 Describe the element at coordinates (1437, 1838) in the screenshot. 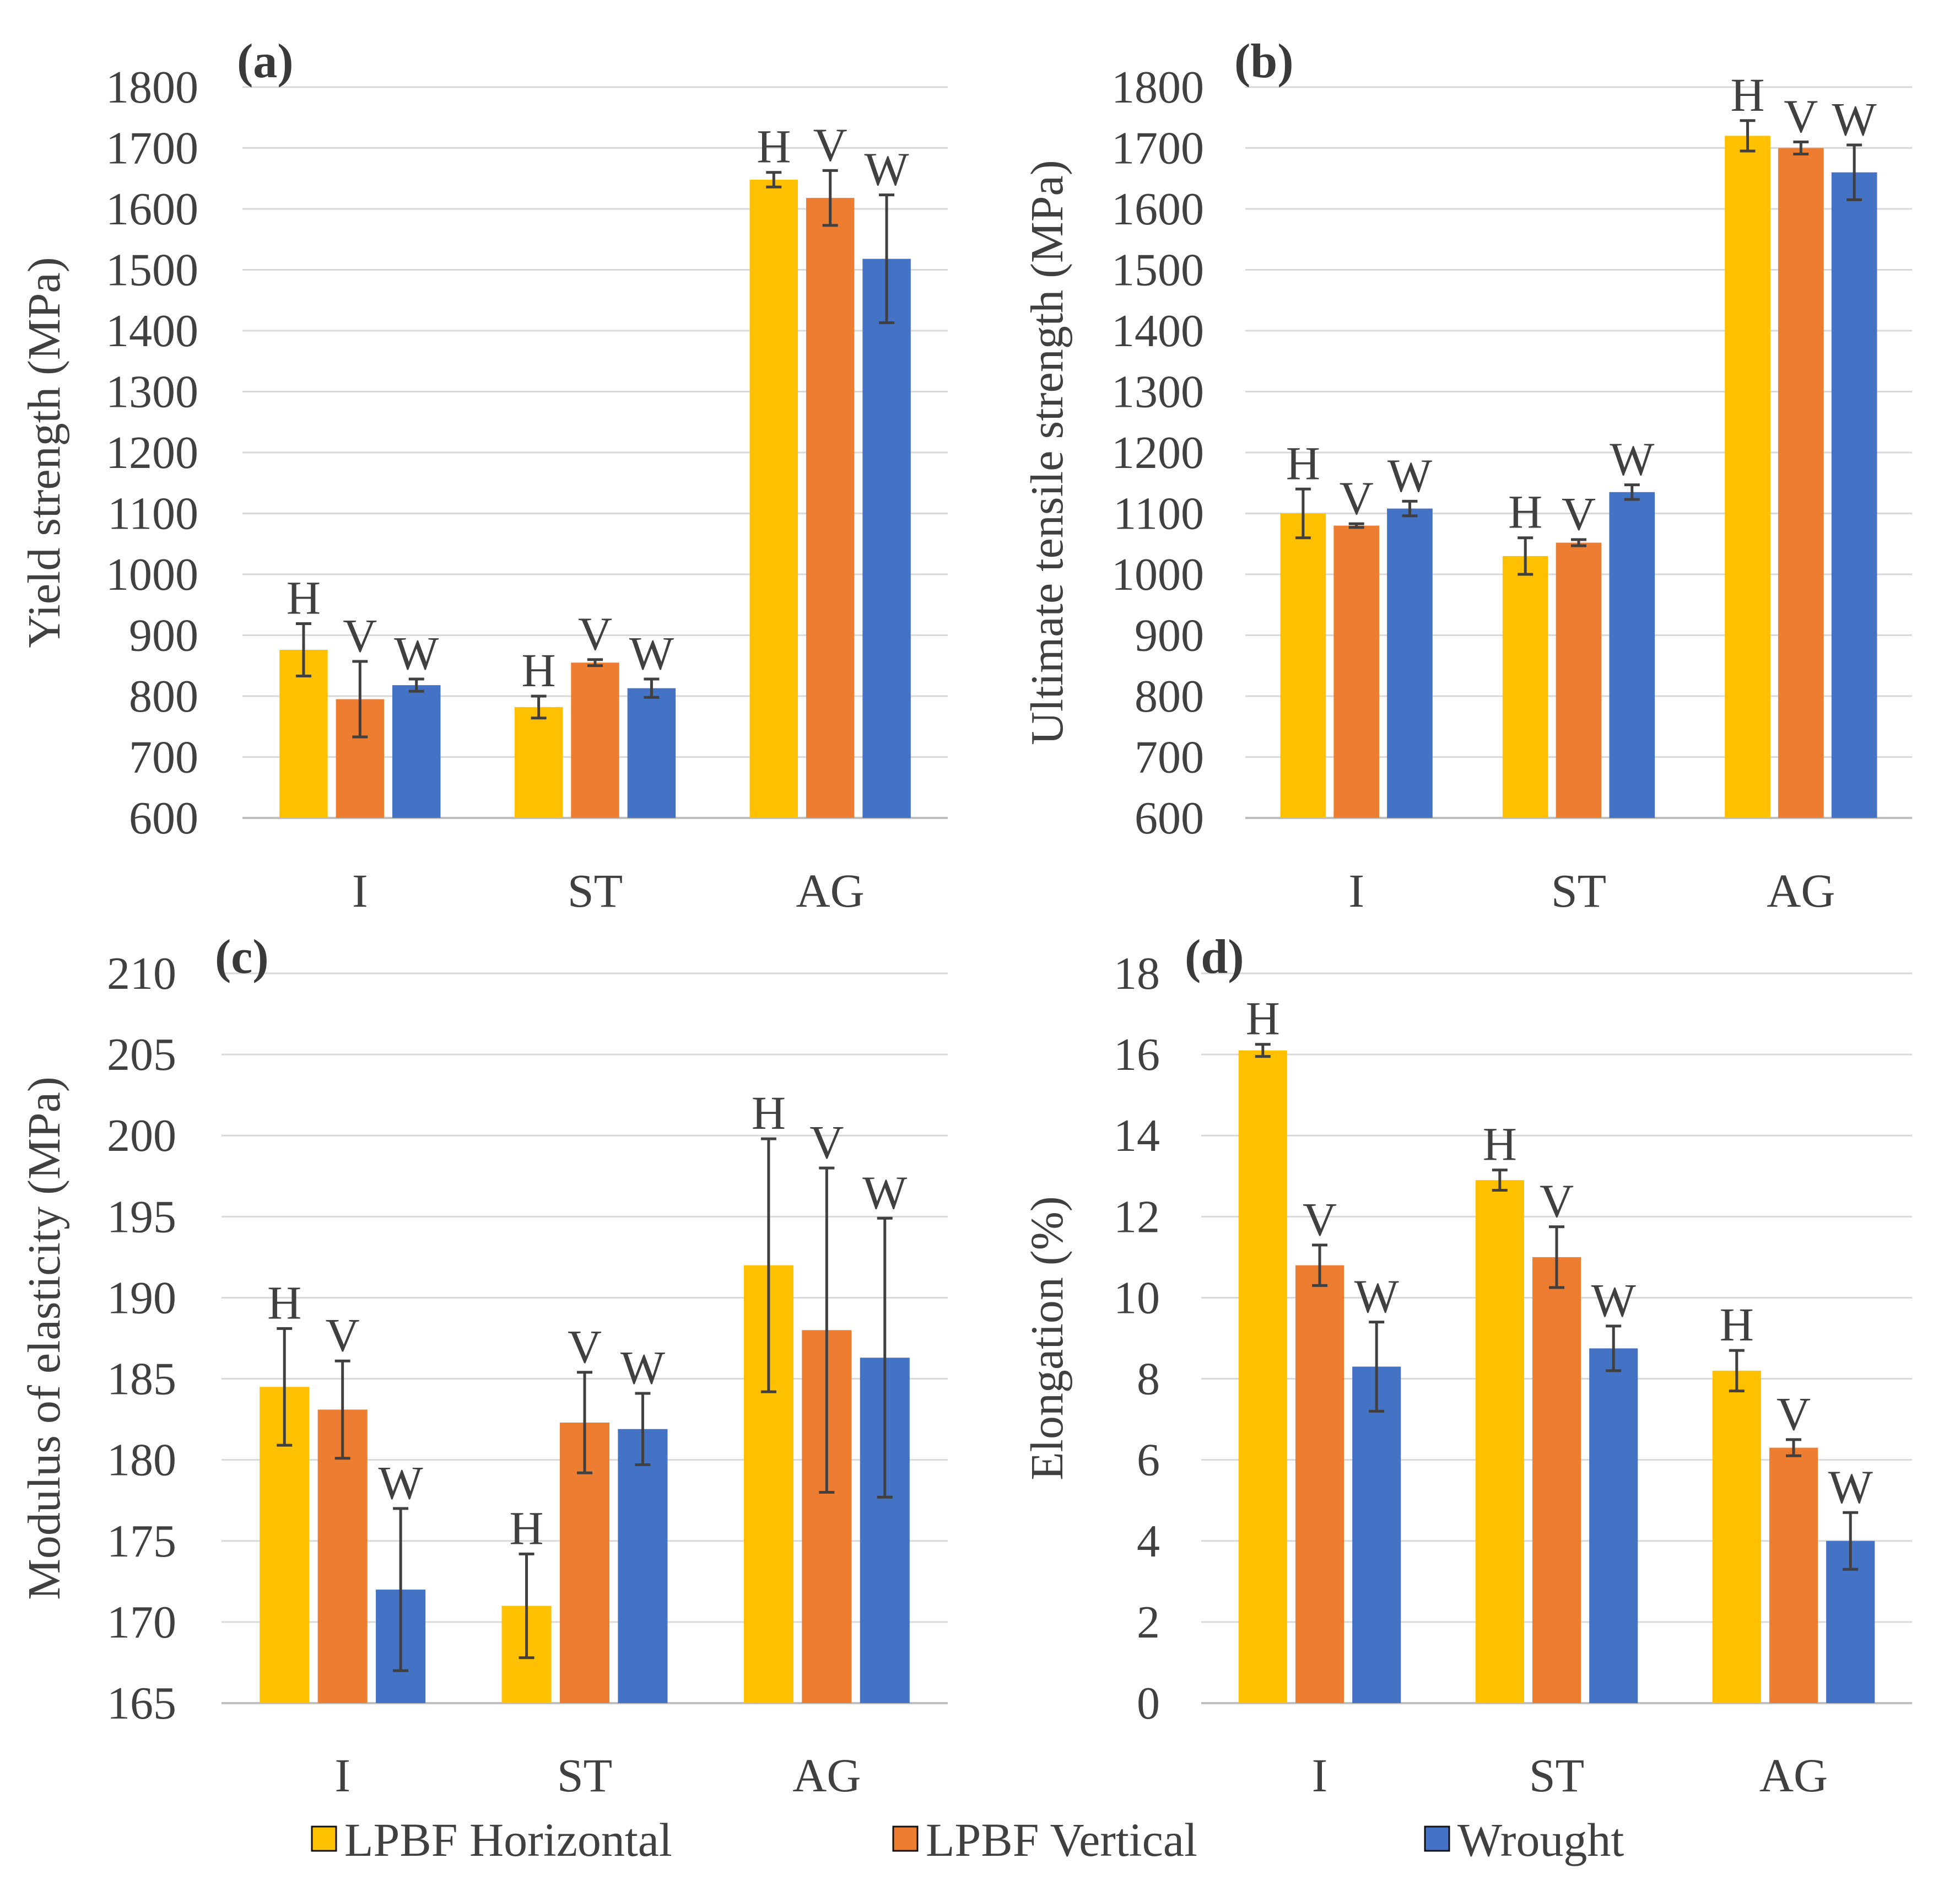

I see `legend-swatch-wrought` at that location.